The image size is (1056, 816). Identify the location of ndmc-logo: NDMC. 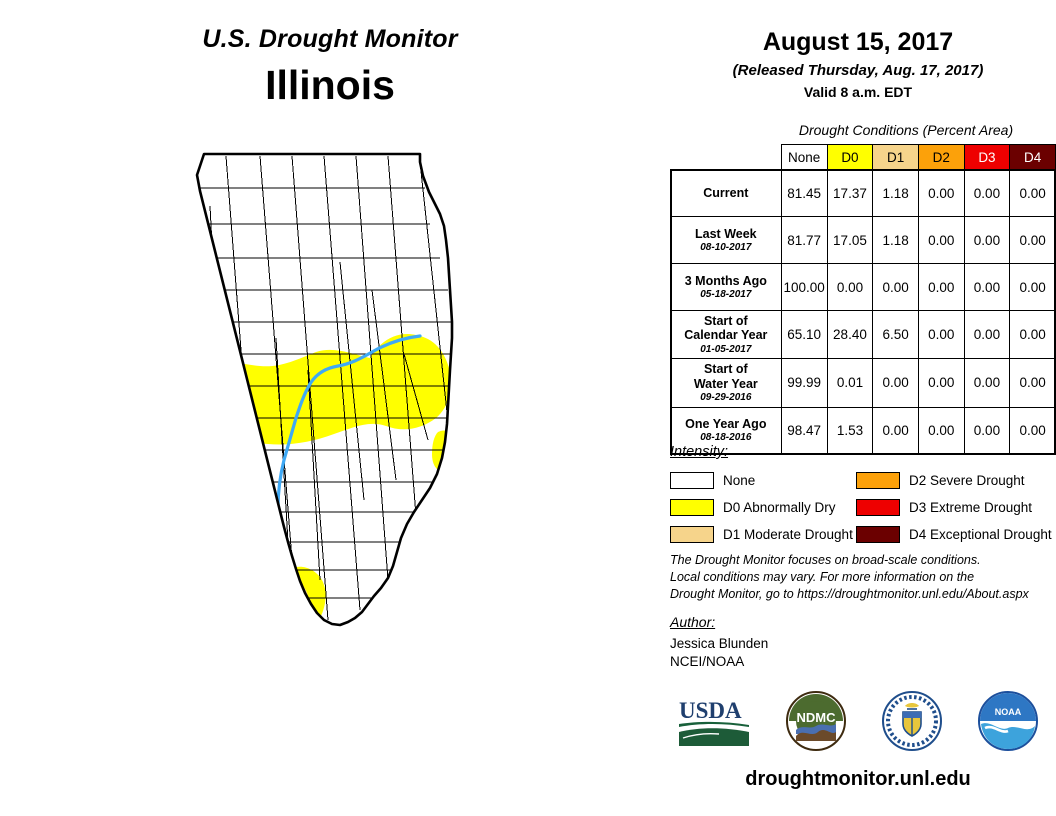
(816, 723).